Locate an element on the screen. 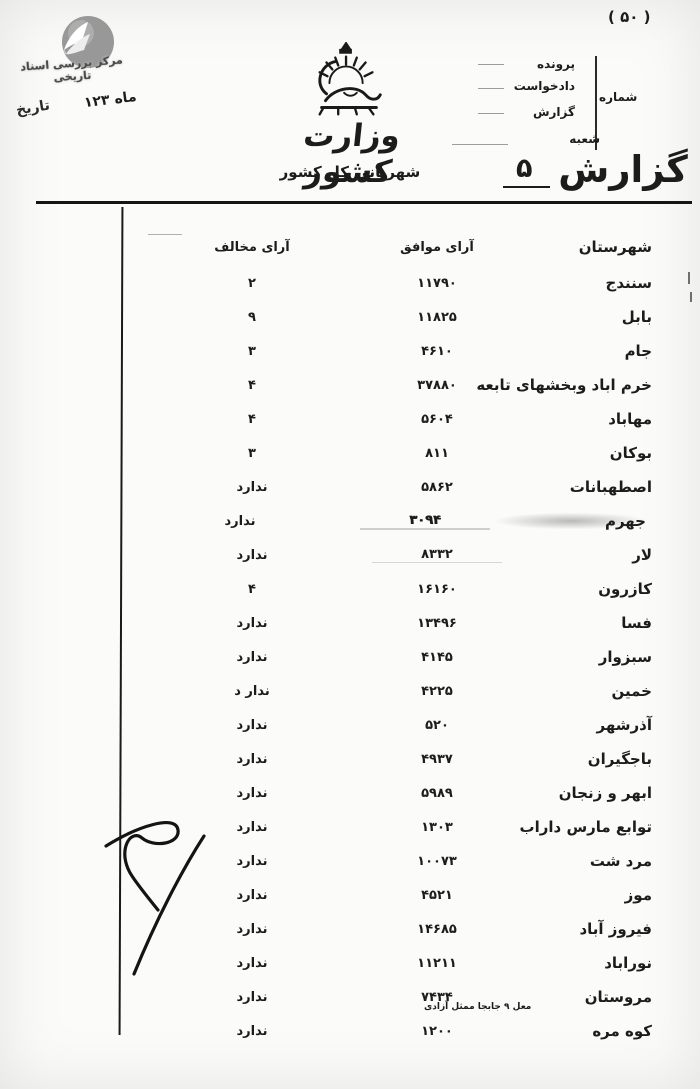 The height and width of the screenshot is (1089, 700). table-row: کوه مره ۱۲۰۰ ندارد is located at coordinates (346, 1031).